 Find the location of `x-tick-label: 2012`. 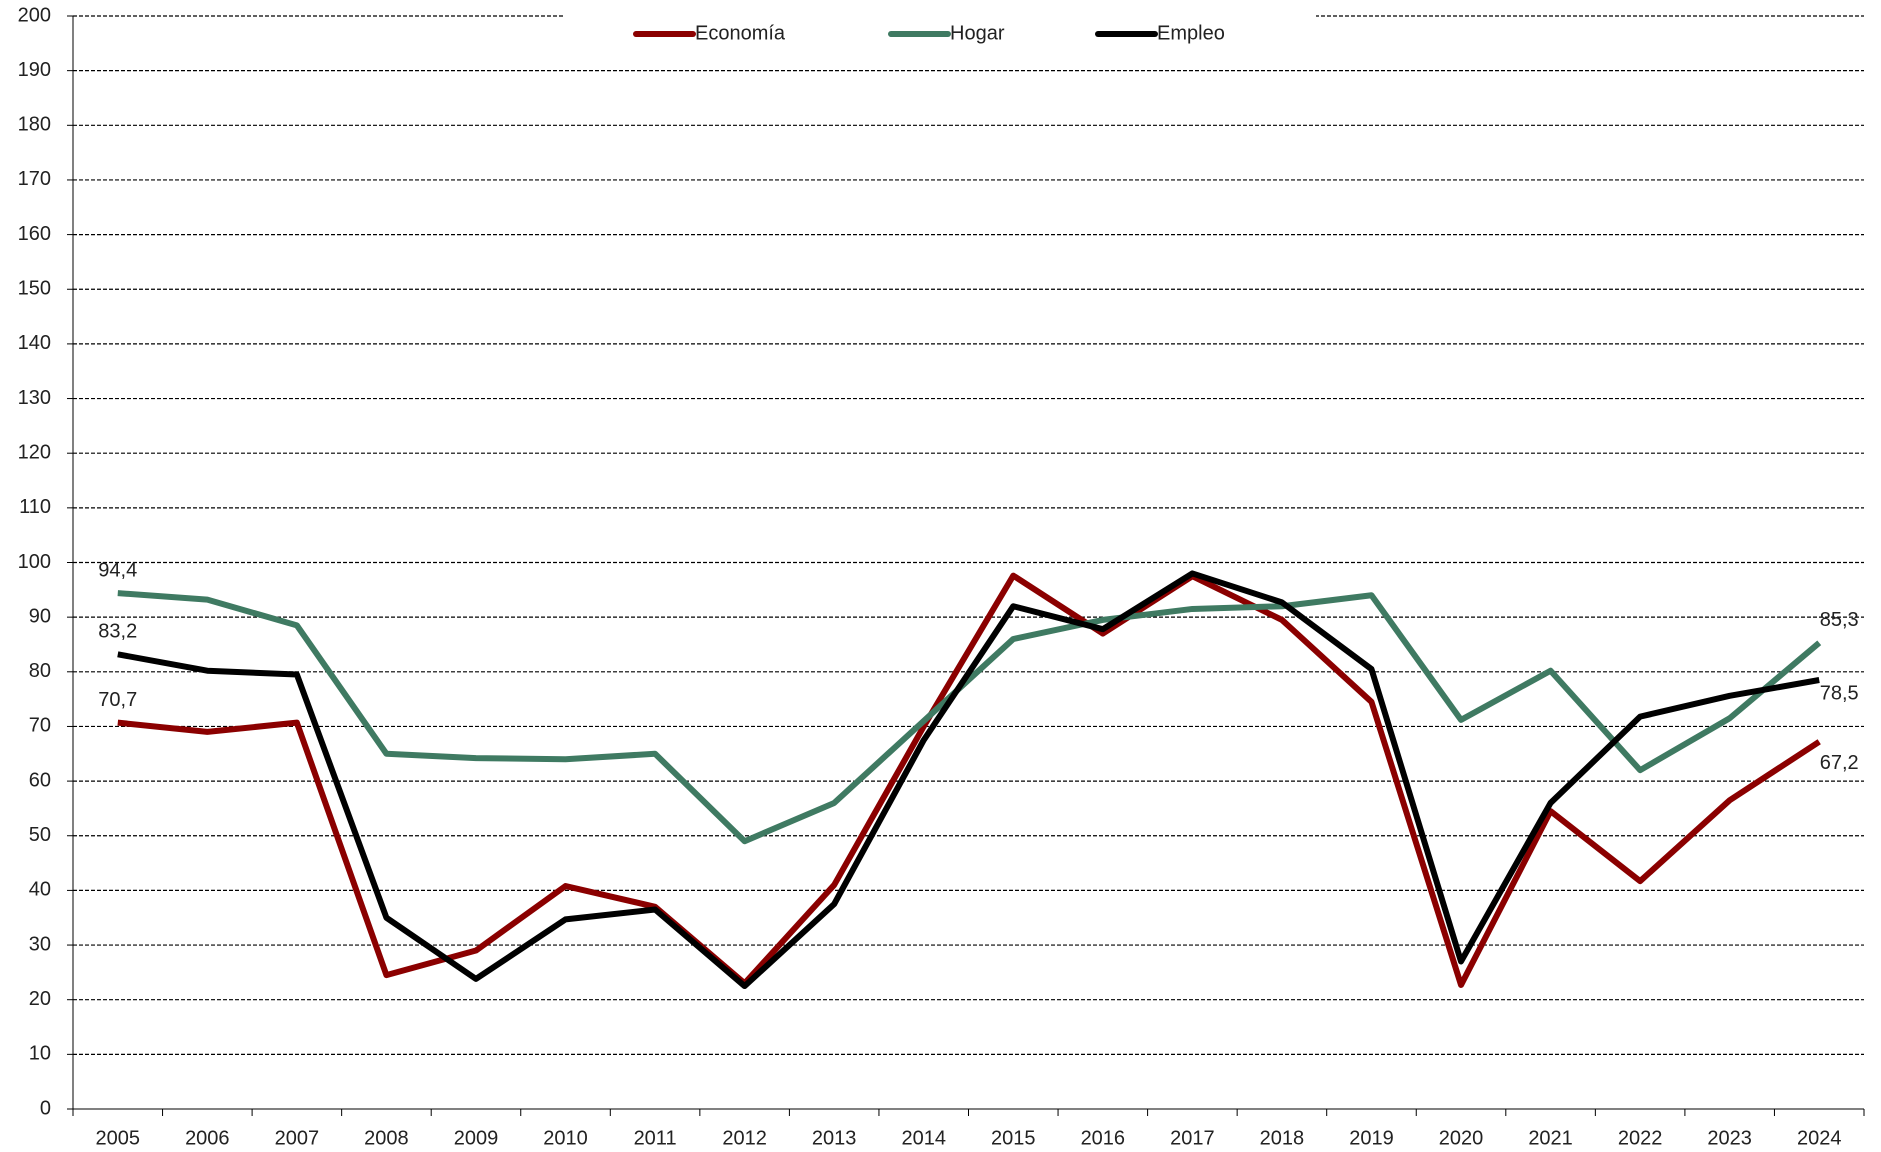

x-tick-label: 2012 is located at coordinates (744, 1138).